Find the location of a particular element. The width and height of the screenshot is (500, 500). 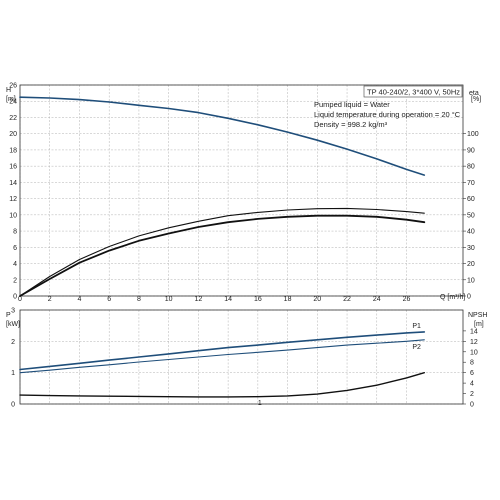

eta-tick-label: 20 is located at coordinates (471, 264).